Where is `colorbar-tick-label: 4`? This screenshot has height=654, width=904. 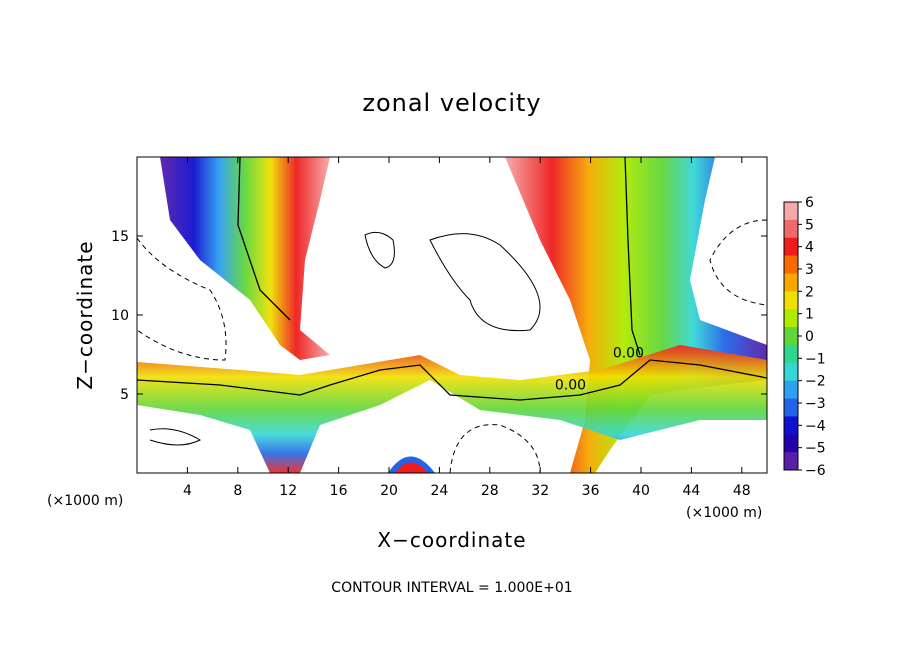
colorbar-tick-label: 4 is located at coordinates (809, 248).